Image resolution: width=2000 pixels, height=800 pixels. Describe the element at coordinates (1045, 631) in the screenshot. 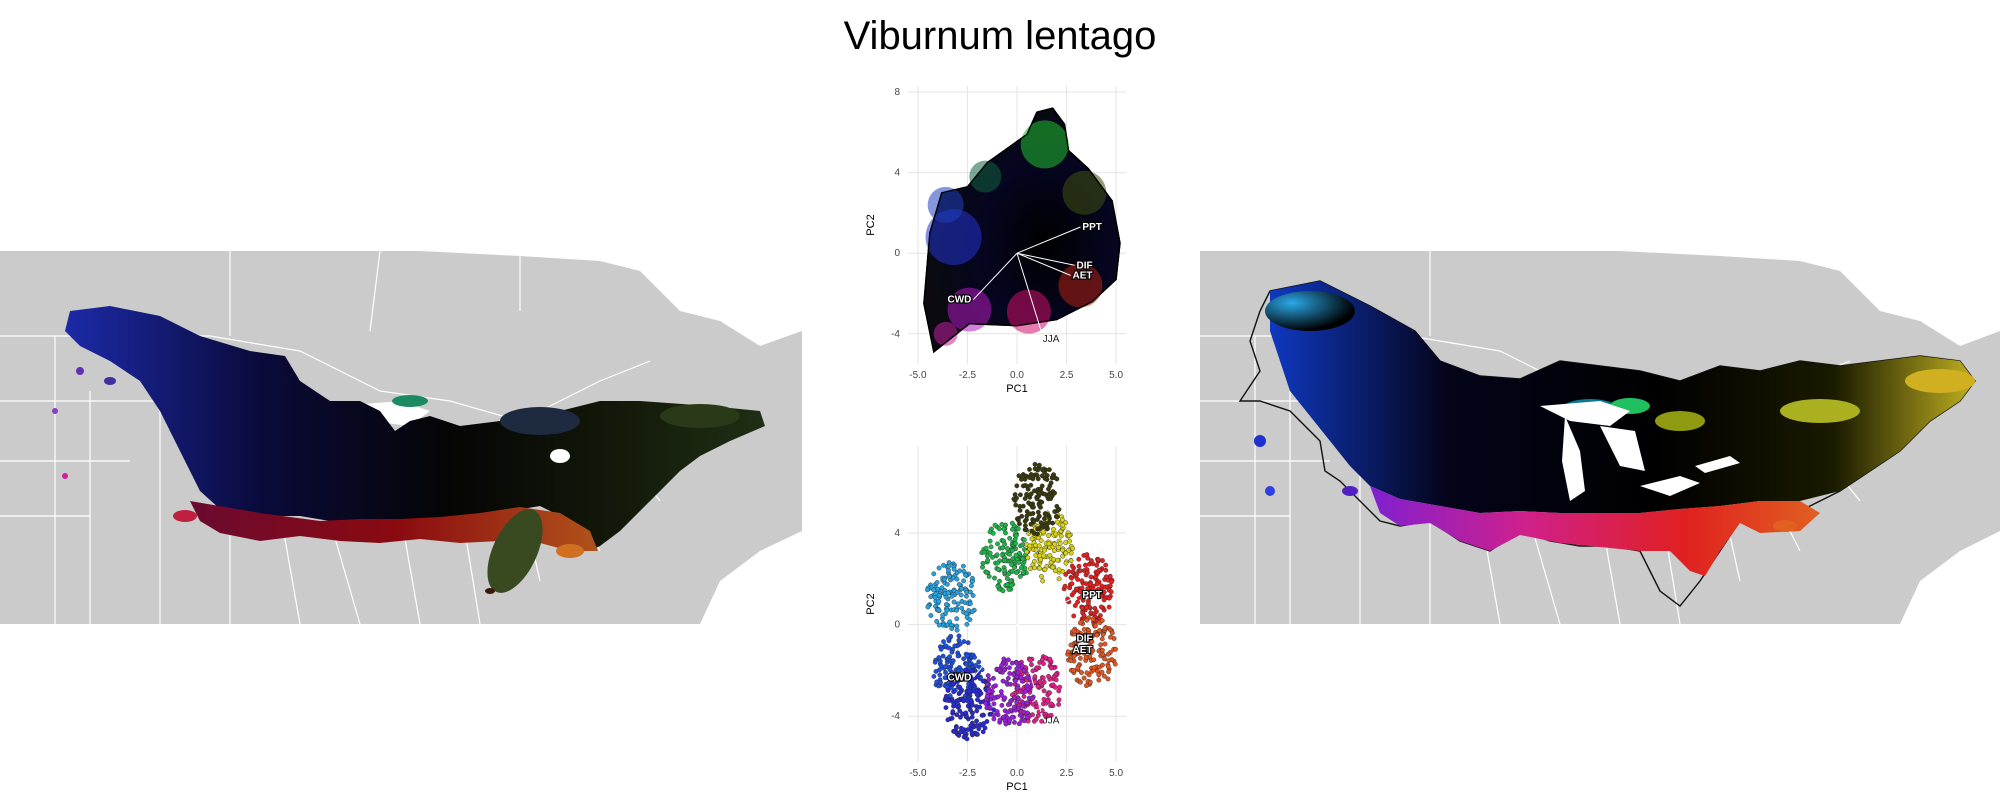

I see `vector-dif` at that location.